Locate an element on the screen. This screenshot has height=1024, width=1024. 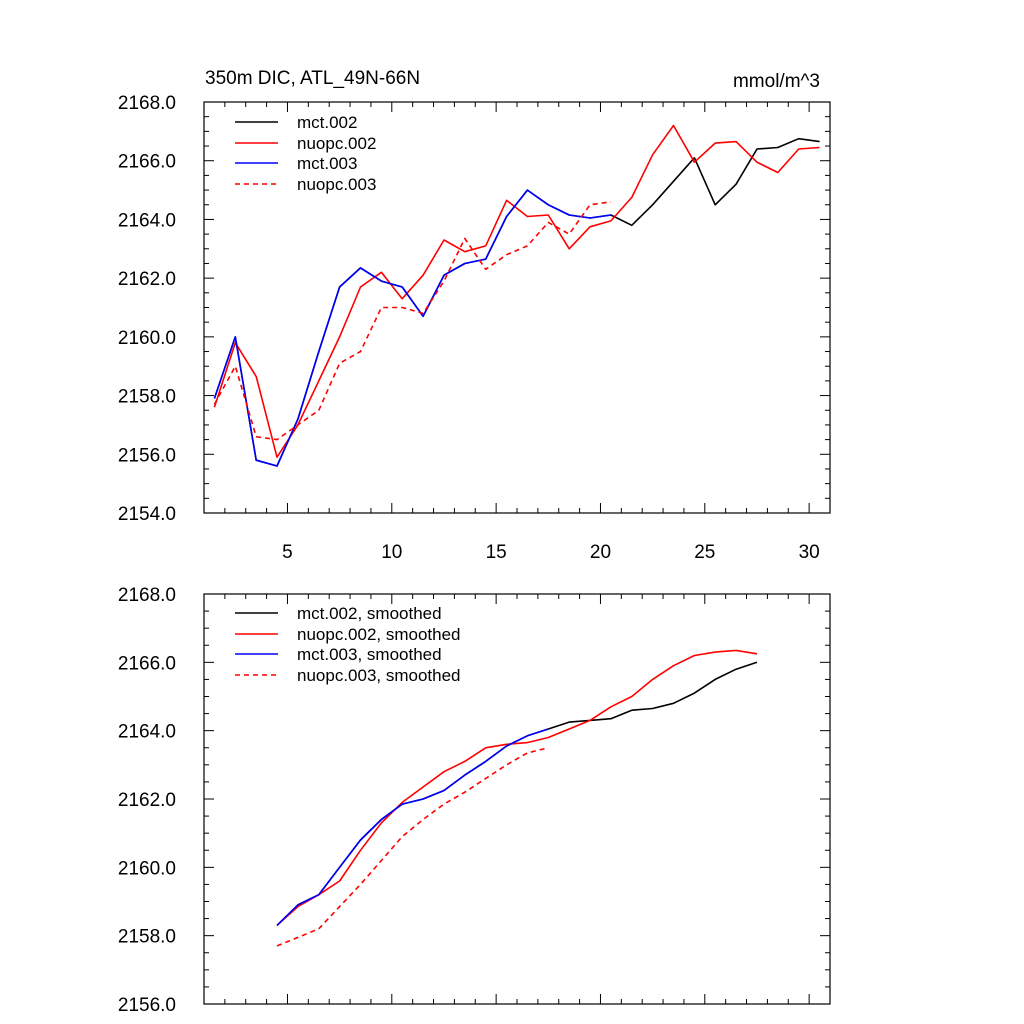
legend-entry-mct-003: mct.003 is located at coordinates (296, 163).